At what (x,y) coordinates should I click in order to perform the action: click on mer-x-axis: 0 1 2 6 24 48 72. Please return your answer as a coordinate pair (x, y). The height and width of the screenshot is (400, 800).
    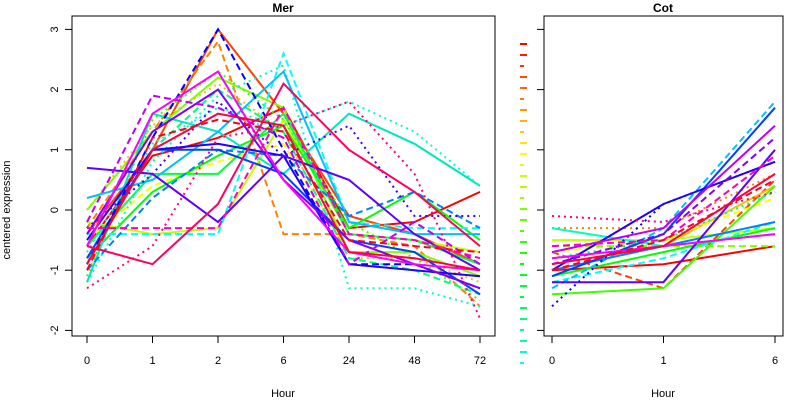
    Looking at the image, I should click on (285, 351).